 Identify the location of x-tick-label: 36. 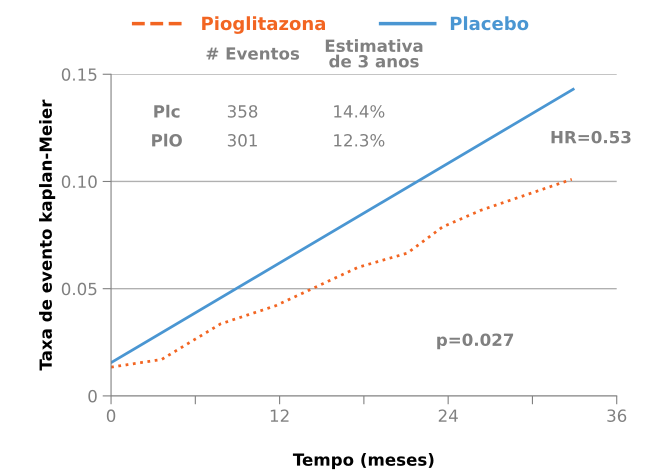
(616, 415).